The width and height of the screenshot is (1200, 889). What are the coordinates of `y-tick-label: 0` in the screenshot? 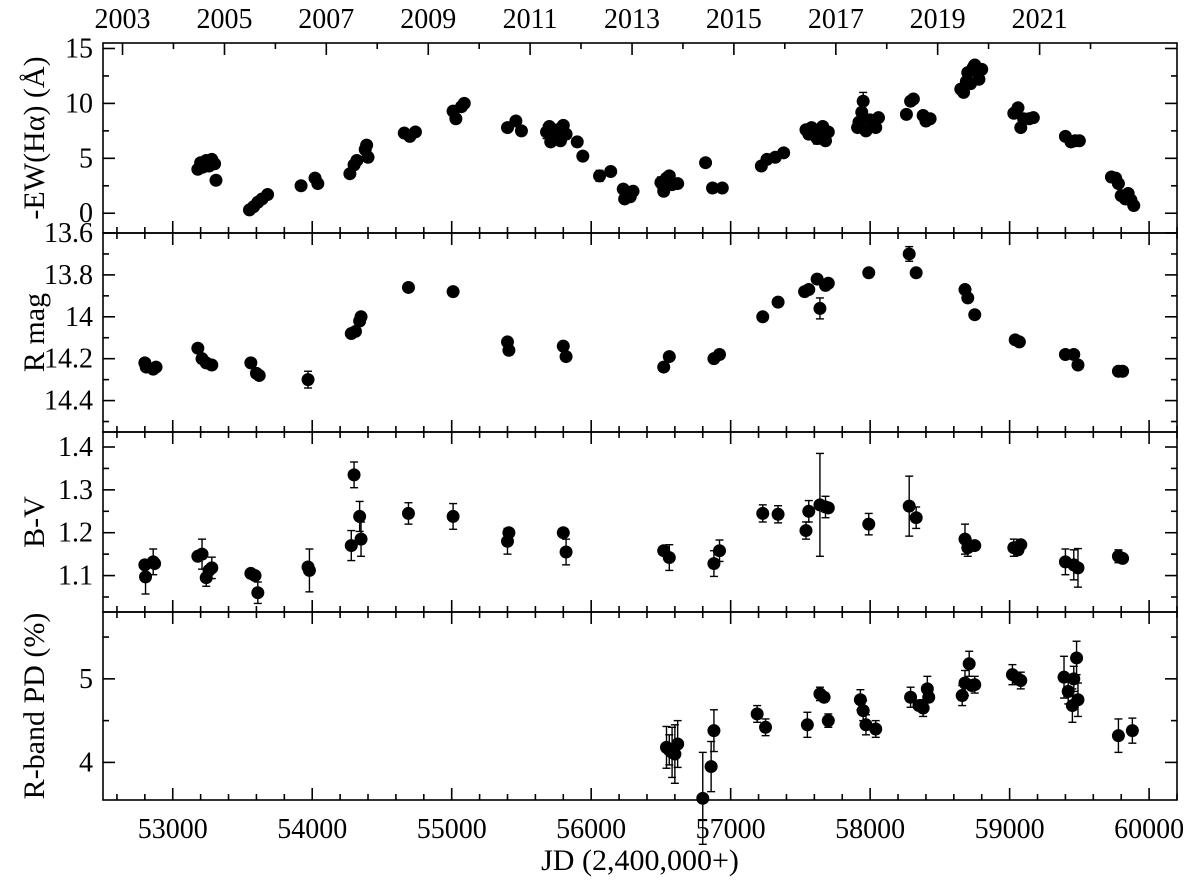 It's located at (86, 213).